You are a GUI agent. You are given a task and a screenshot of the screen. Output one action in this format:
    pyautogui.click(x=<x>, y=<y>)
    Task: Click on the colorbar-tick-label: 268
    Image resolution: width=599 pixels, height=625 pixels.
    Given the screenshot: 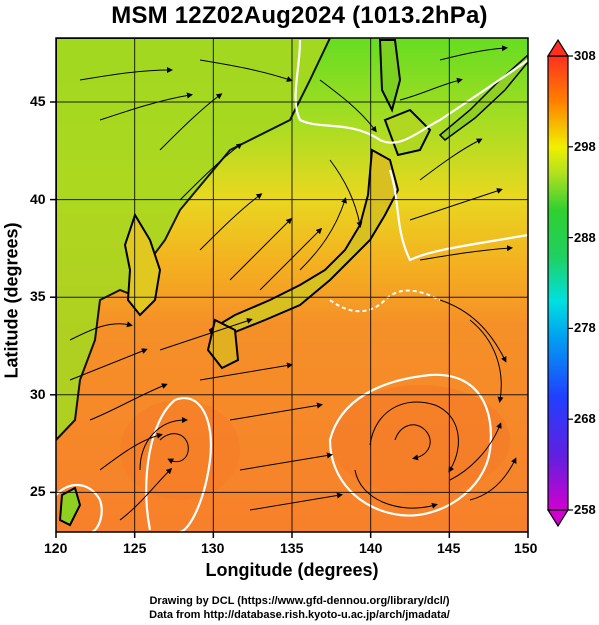 What is the action you would take?
    pyautogui.click(x=585, y=418)
    